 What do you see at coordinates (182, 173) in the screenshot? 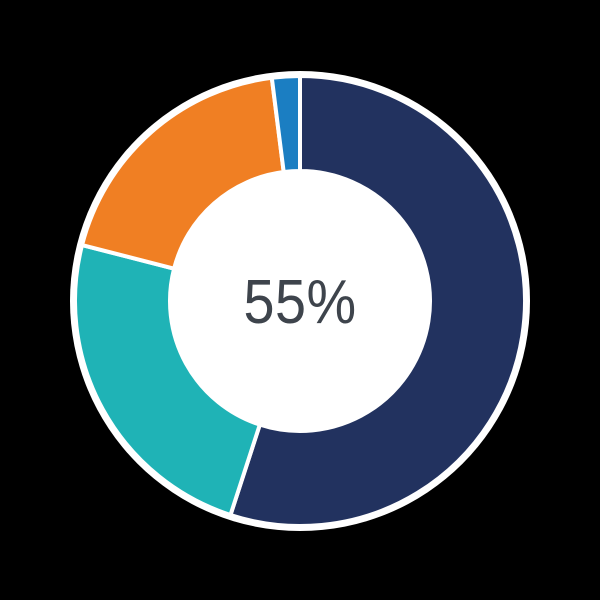
I see `donut-segment-orange` at bounding box center [182, 173].